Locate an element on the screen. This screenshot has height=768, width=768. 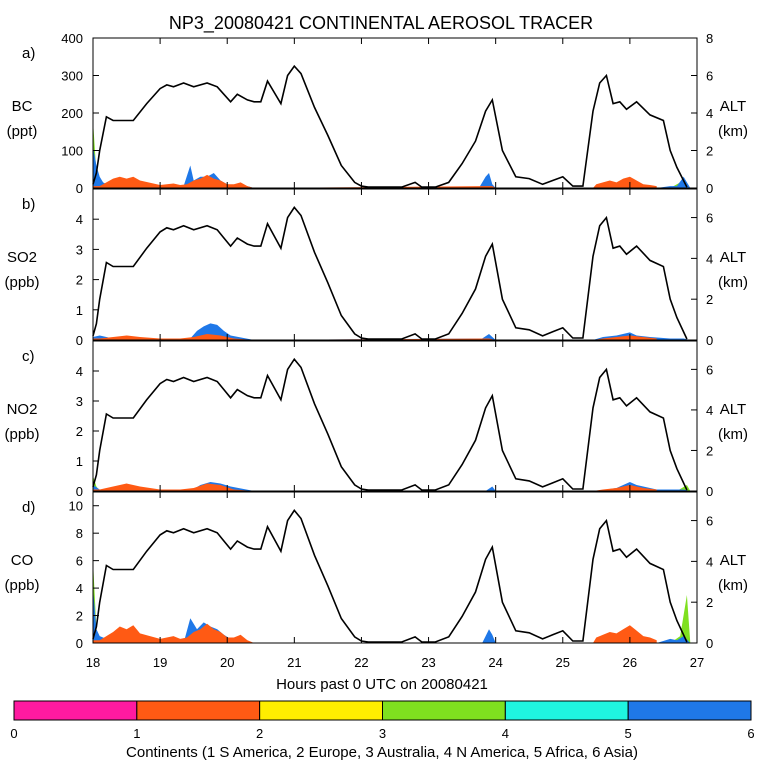
y-tick-label: 8 is located at coordinates (79, 533).